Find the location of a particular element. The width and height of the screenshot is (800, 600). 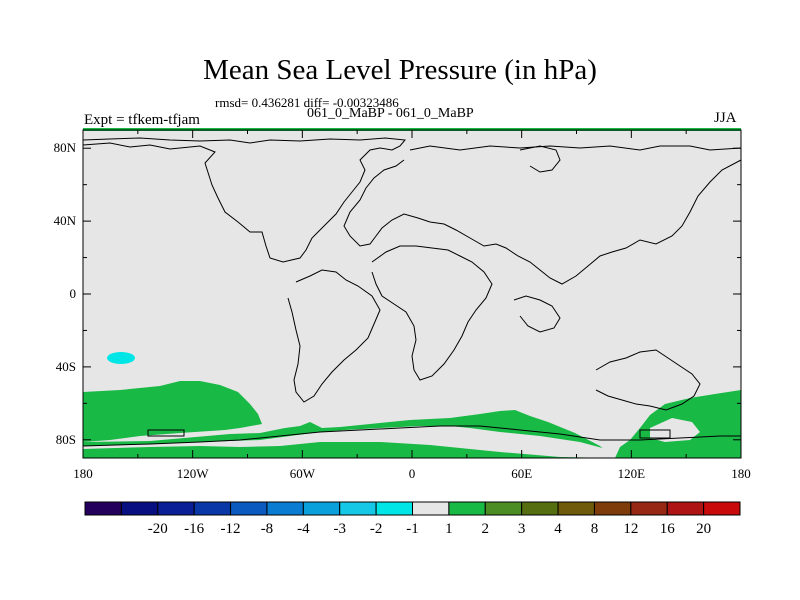

coast-australia is located at coordinates (648, 380).